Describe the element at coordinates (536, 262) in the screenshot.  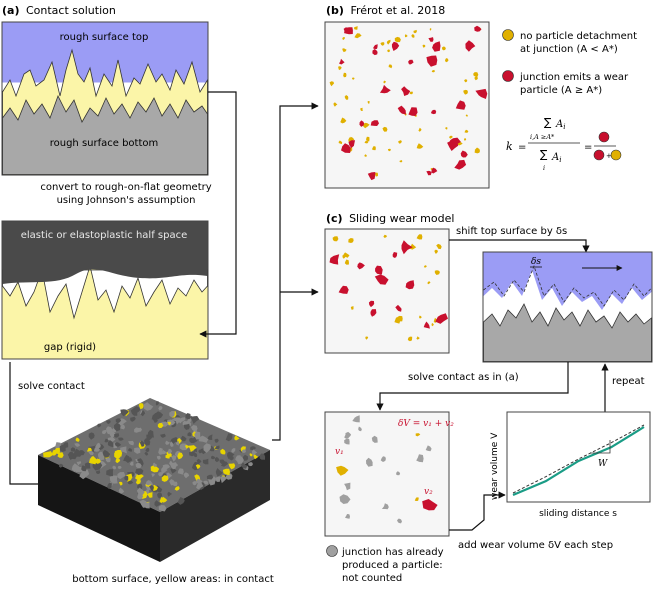
I see `delta-s-label: δs` at that location.